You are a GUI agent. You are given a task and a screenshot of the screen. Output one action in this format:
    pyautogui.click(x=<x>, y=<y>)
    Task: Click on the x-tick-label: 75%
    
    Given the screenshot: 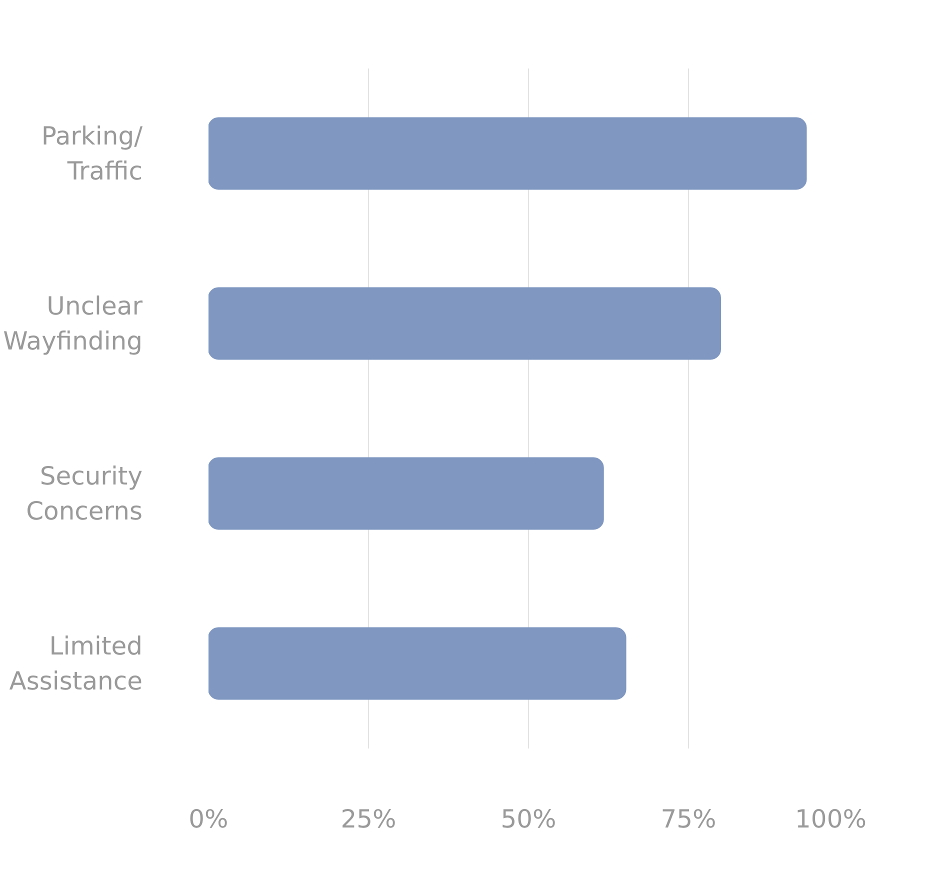 What is the action you would take?
    pyautogui.click(x=688, y=819)
    